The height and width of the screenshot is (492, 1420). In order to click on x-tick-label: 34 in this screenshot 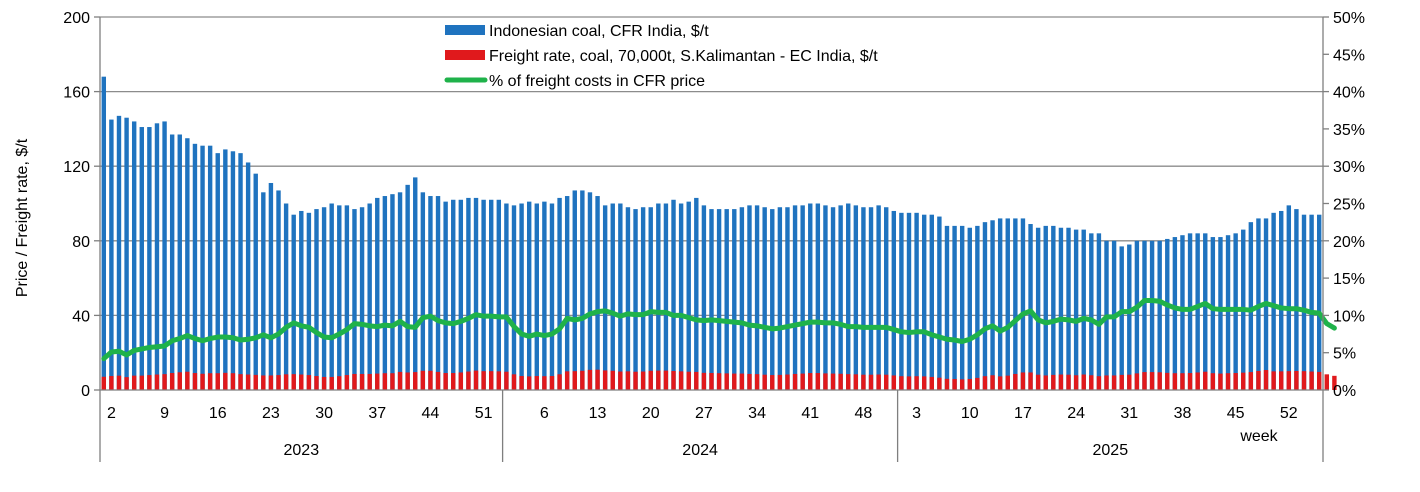, I will do `click(757, 413)`.